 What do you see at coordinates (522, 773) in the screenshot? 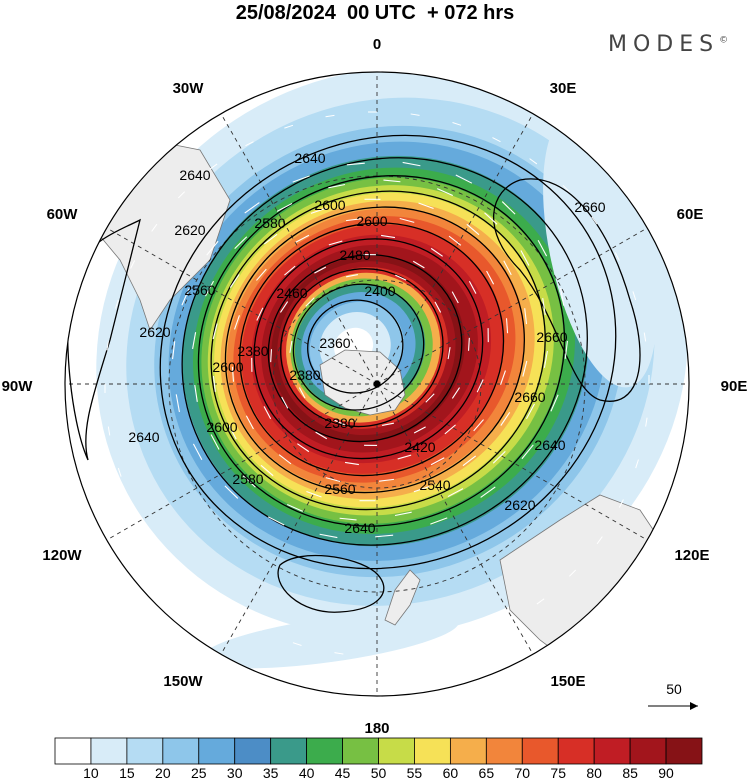
I see `colorbar-tick-label: 70` at bounding box center [522, 773].